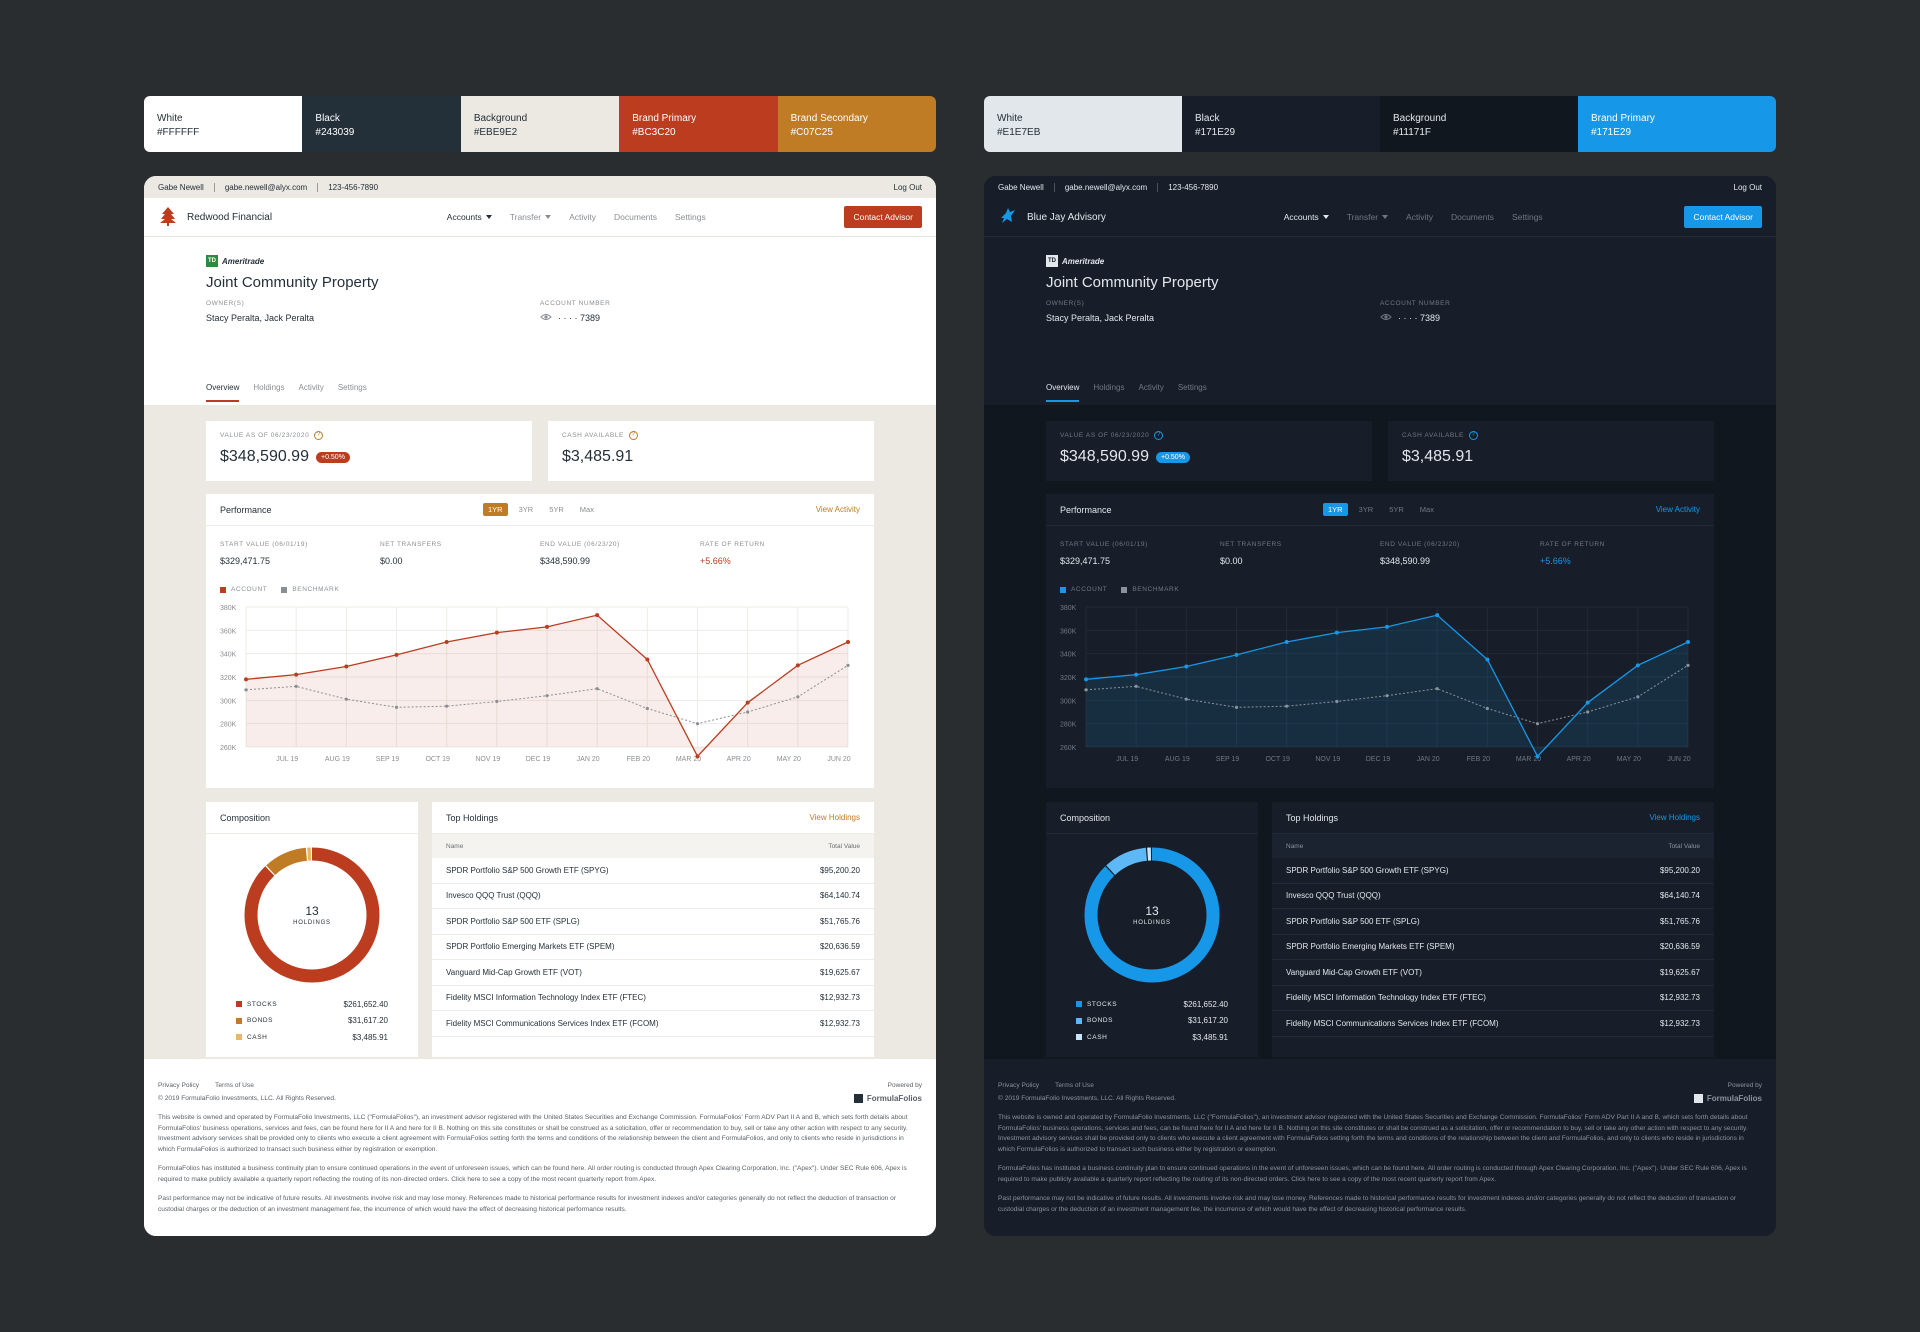 This screenshot has height=1332, width=1920. I want to click on contact-advisor-button: Contact Advisor, so click(1723, 217).